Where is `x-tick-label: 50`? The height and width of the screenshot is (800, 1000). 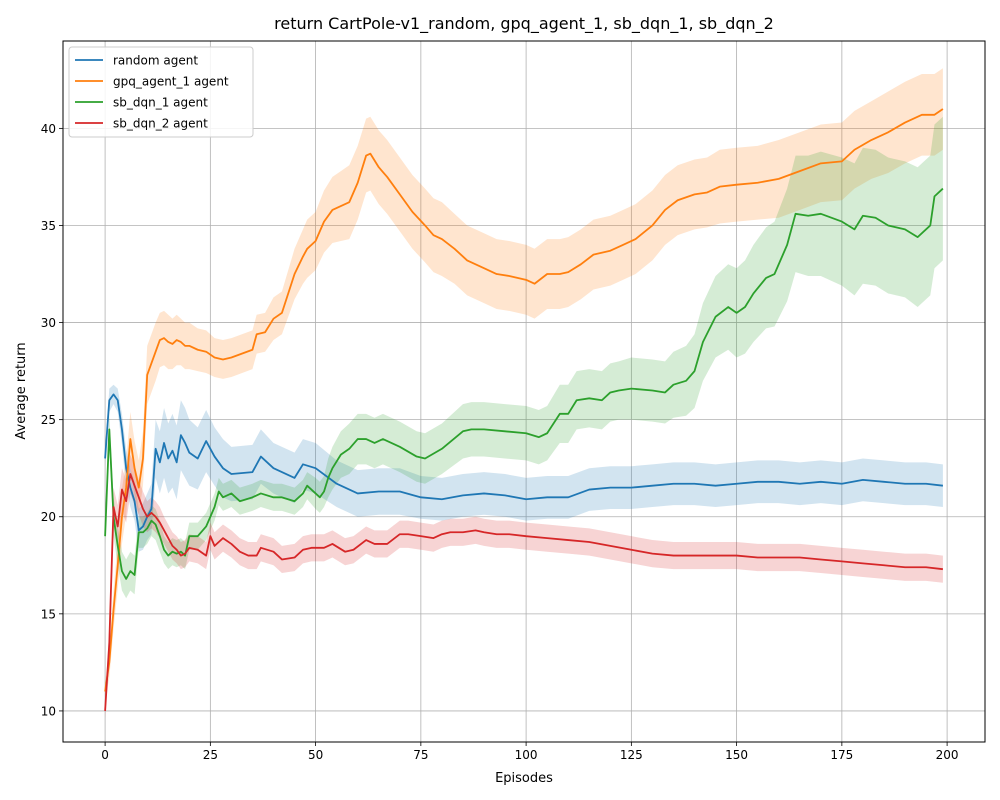 x-tick-label: 50 is located at coordinates (315, 755).